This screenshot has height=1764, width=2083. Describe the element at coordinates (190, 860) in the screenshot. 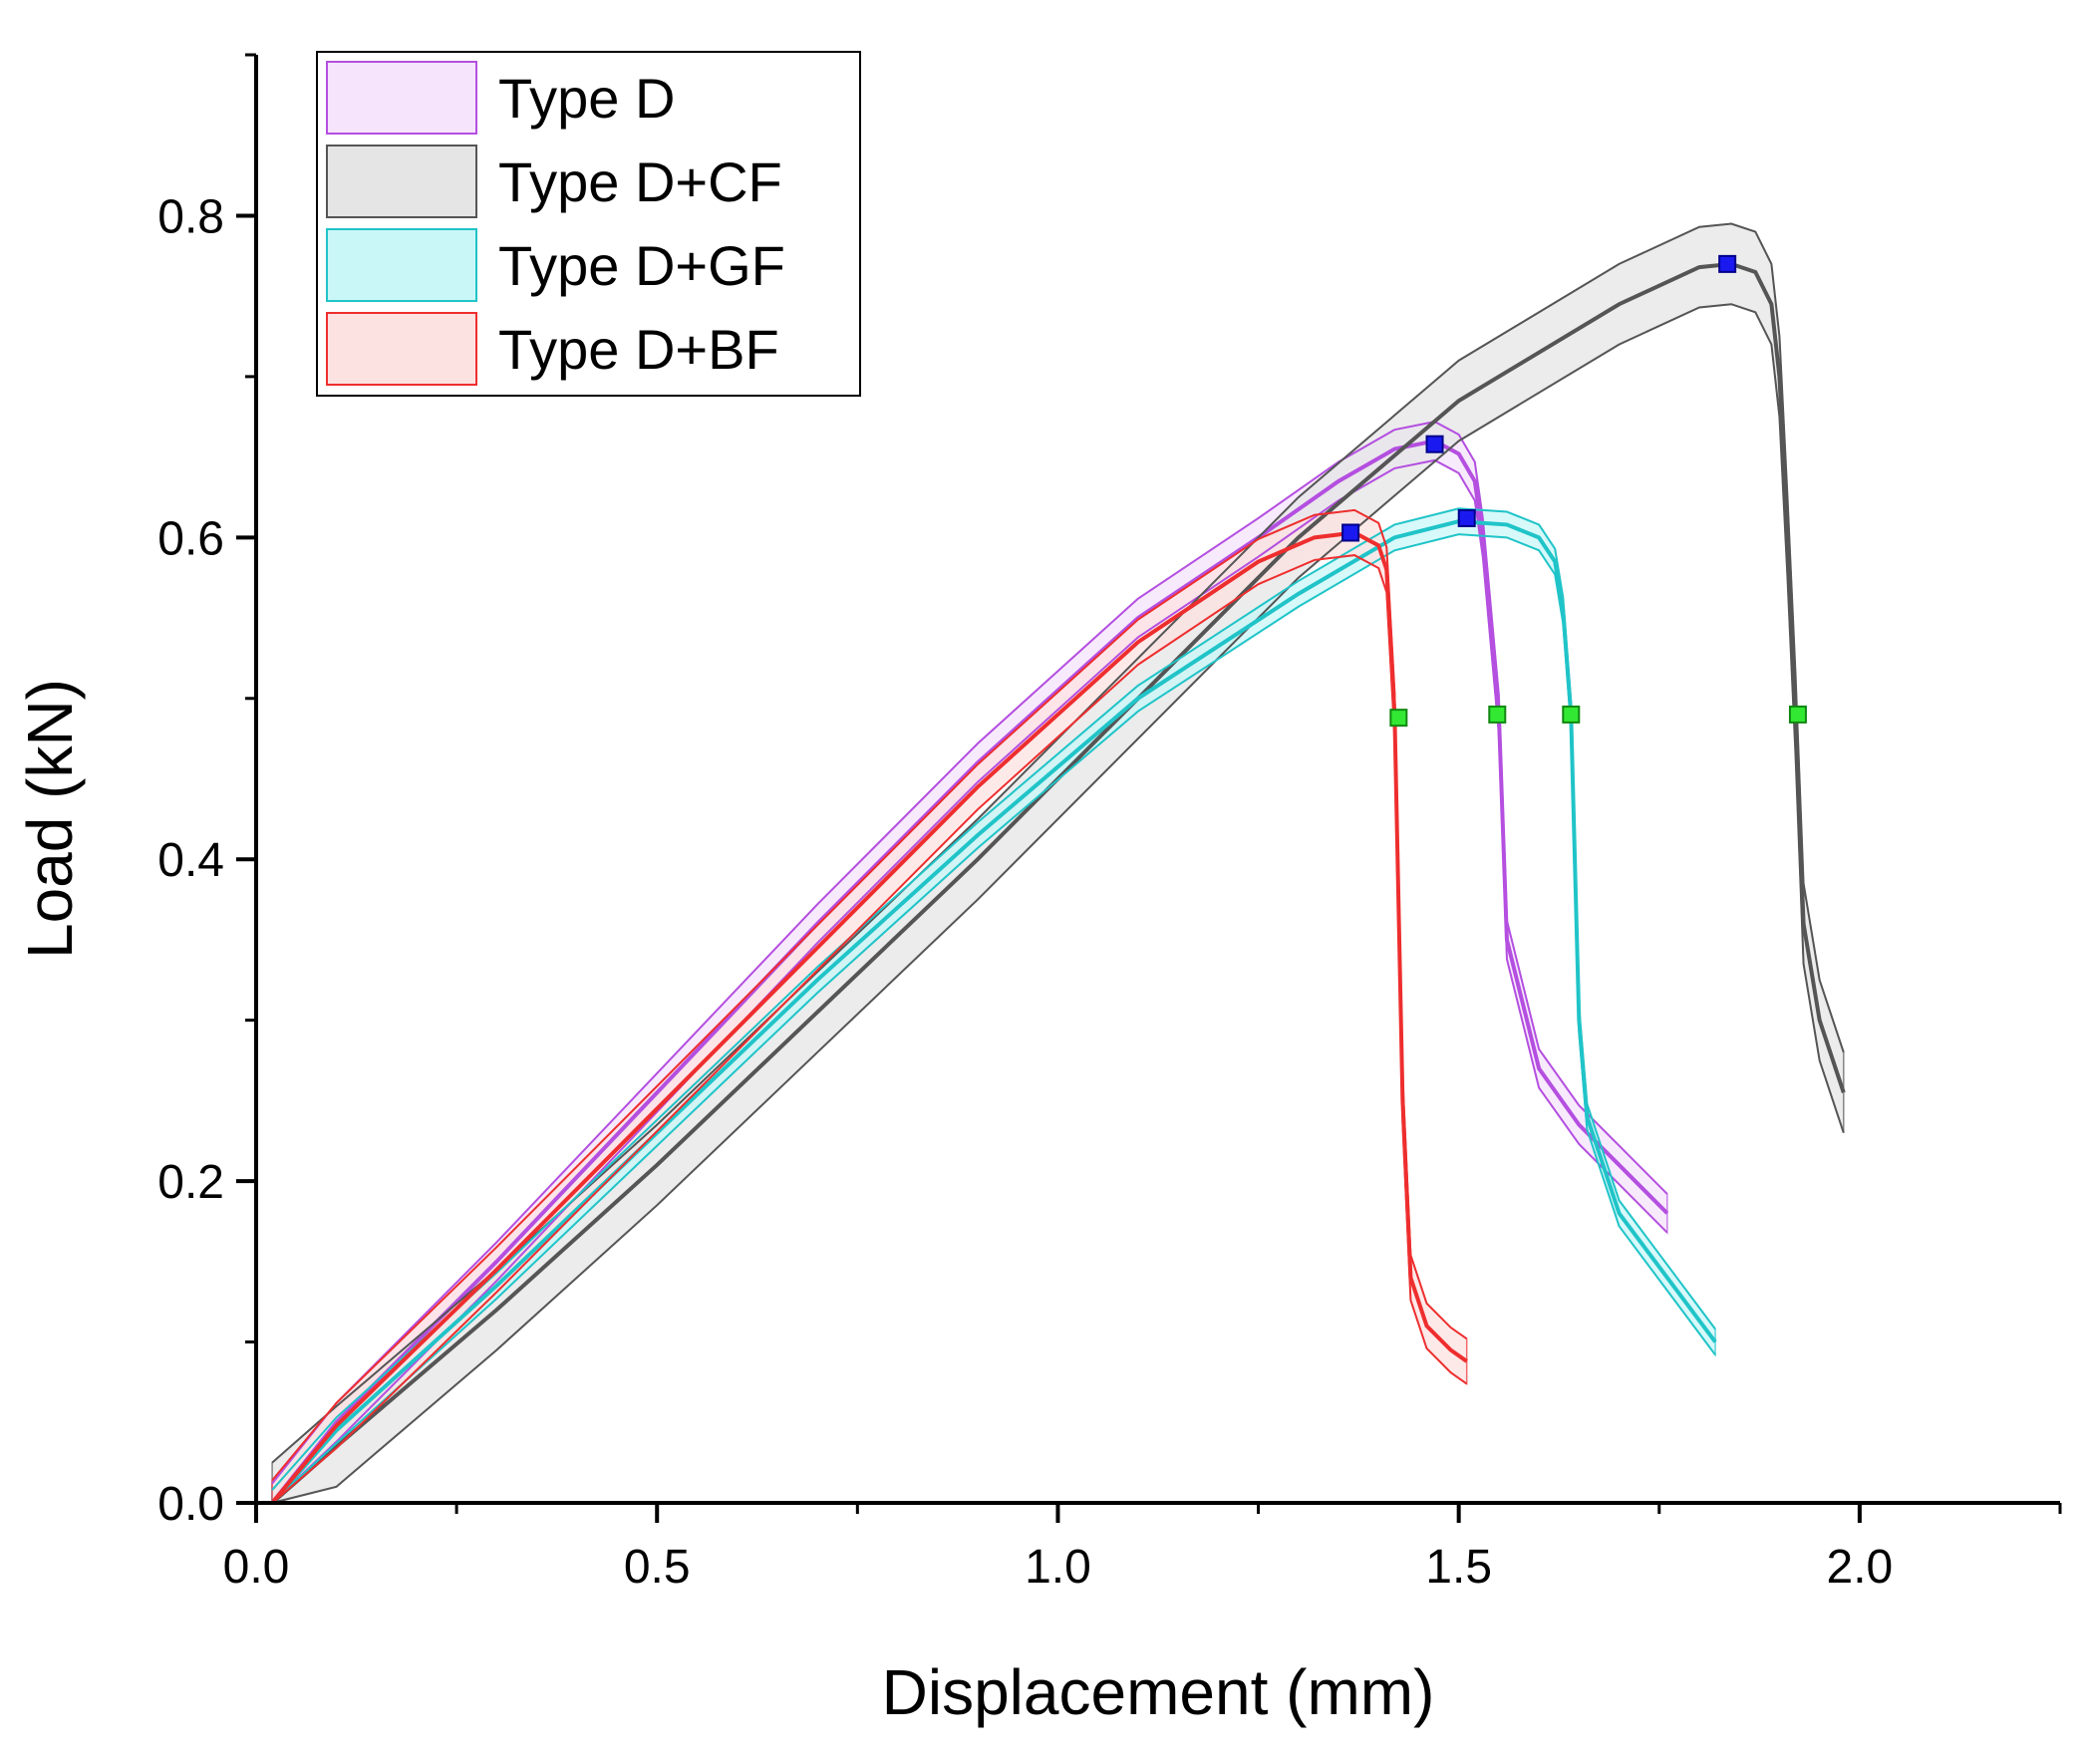

I see `y-tick-label: 0.4` at that location.